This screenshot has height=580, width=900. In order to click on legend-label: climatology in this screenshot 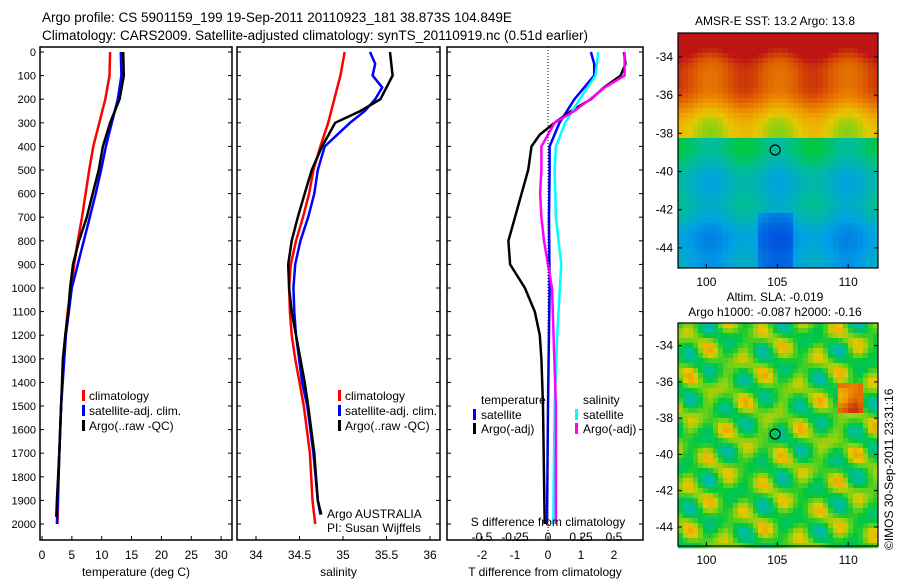, I will do `click(375, 396)`.